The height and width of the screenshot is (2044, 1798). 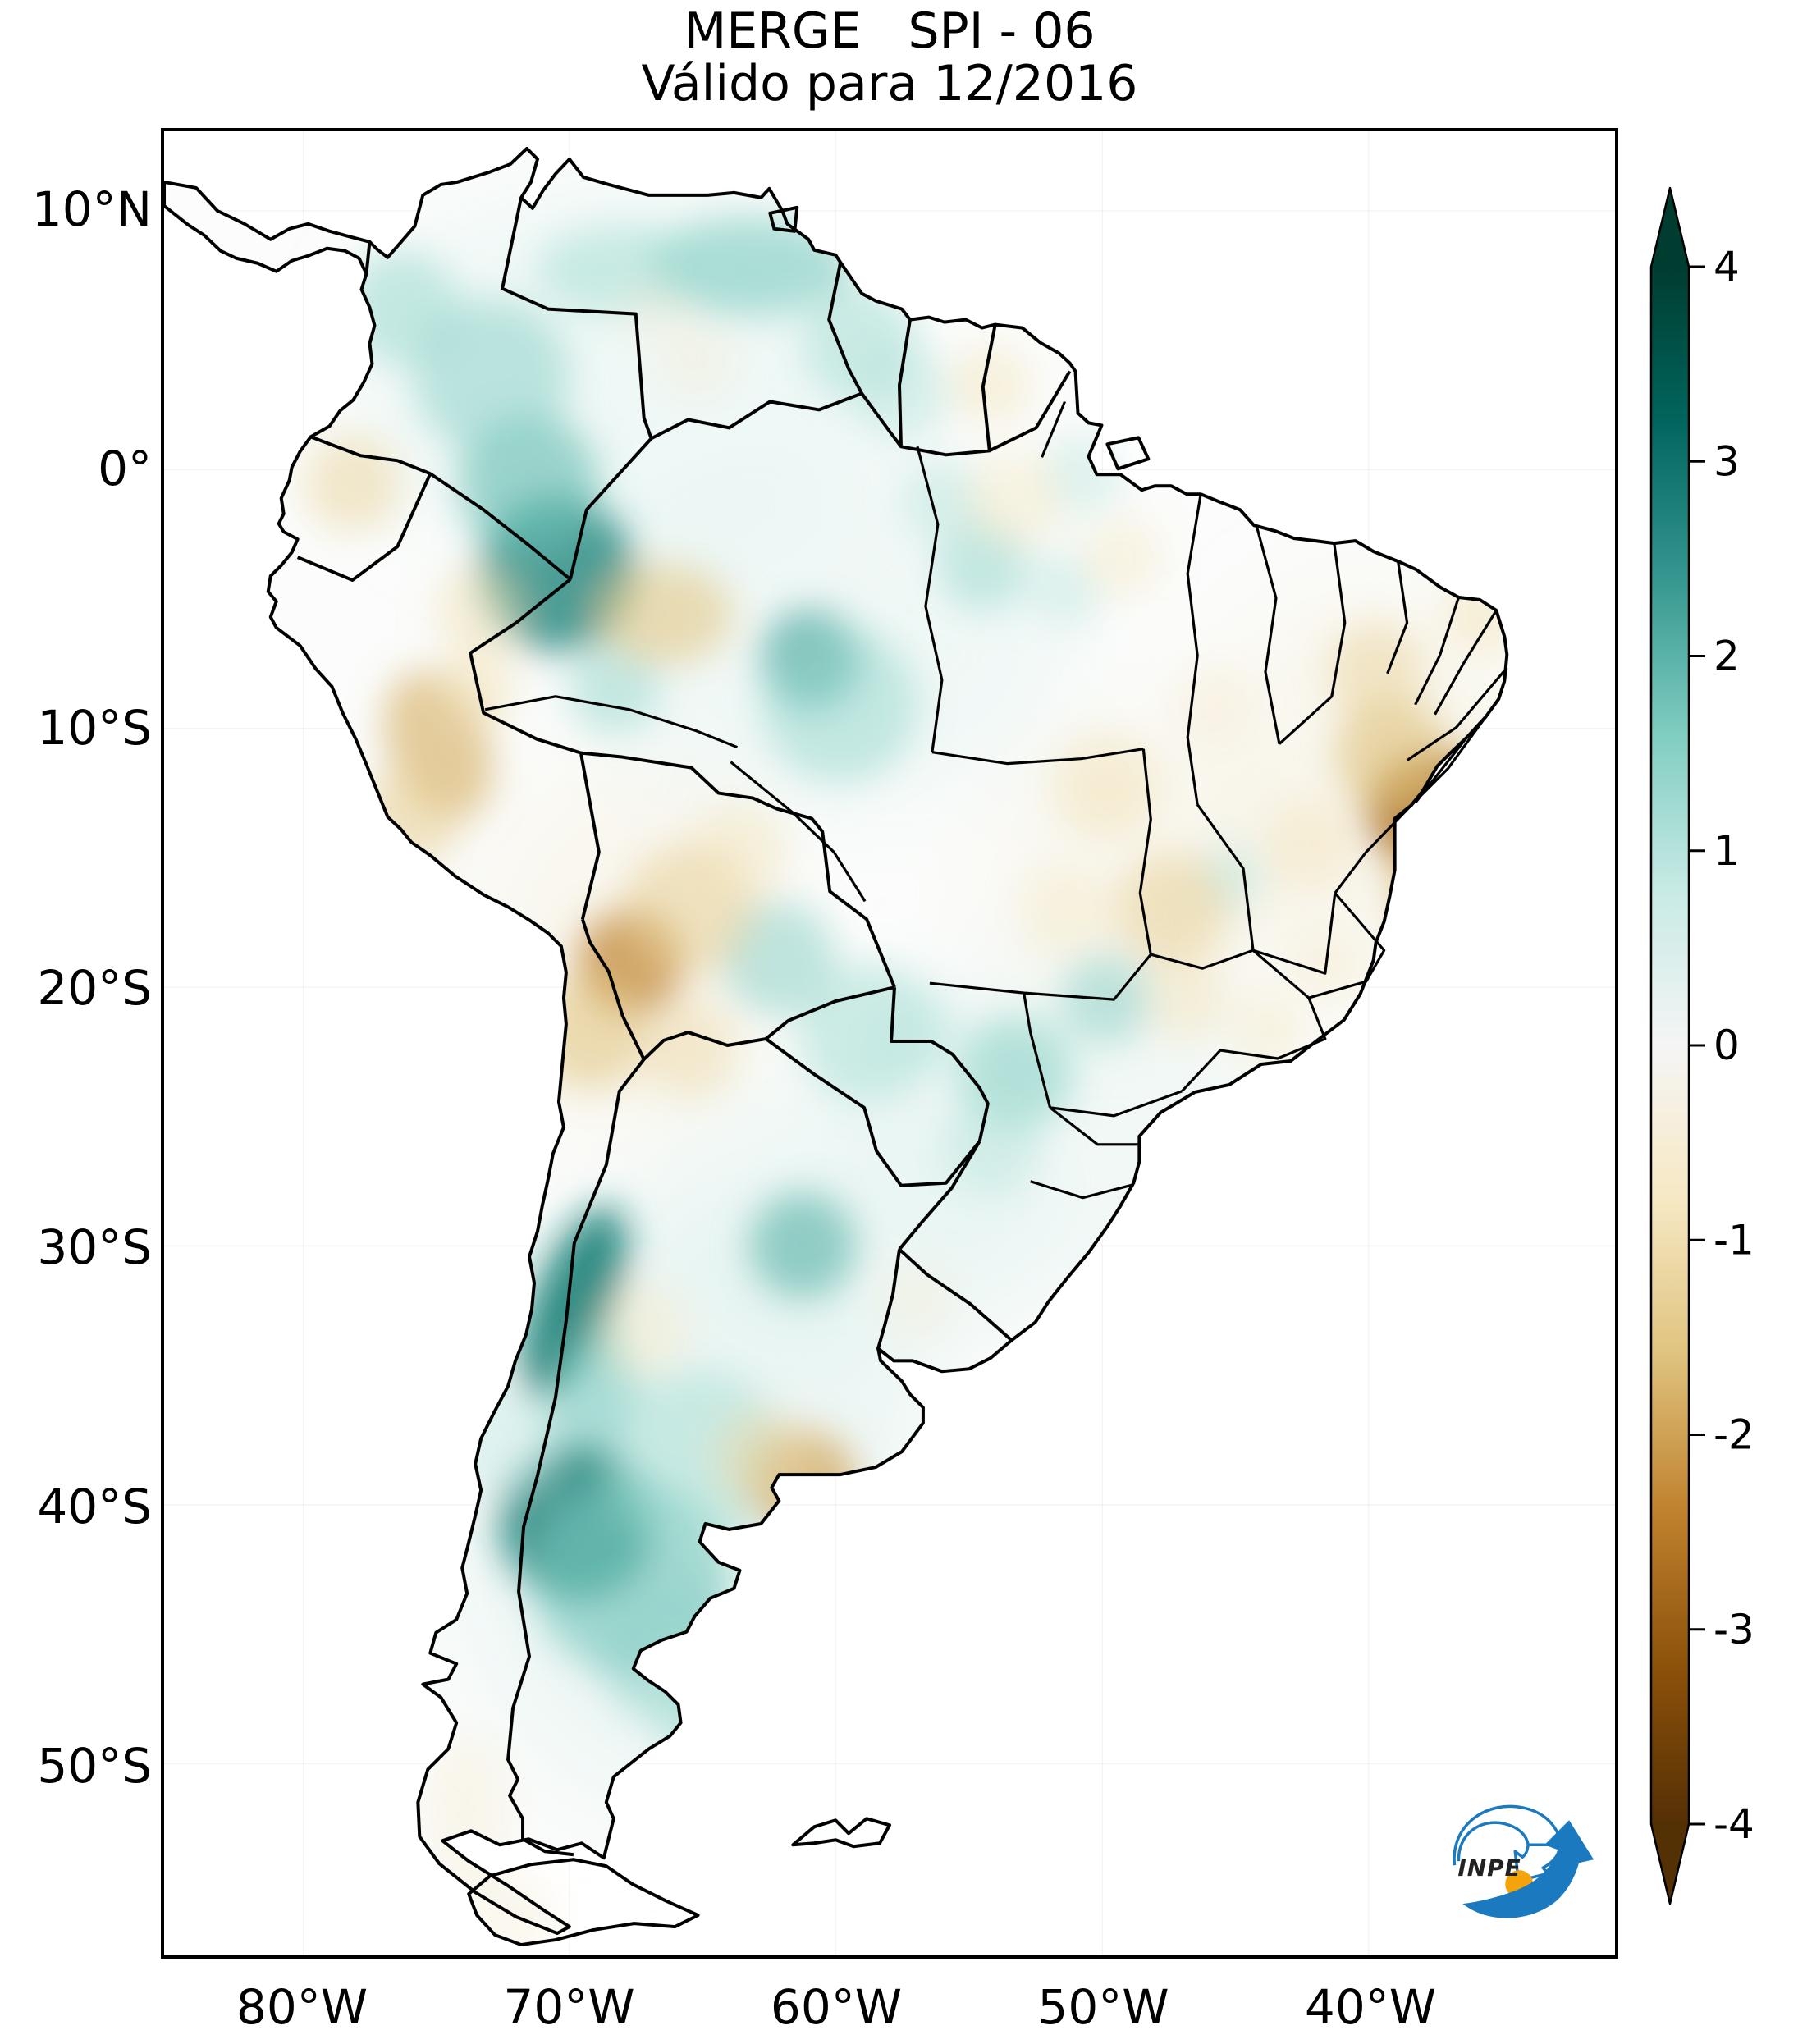 What do you see at coordinates (889, 83) in the screenshot?
I see `title-line-2: Válido para 12/2016` at bounding box center [889, 83].